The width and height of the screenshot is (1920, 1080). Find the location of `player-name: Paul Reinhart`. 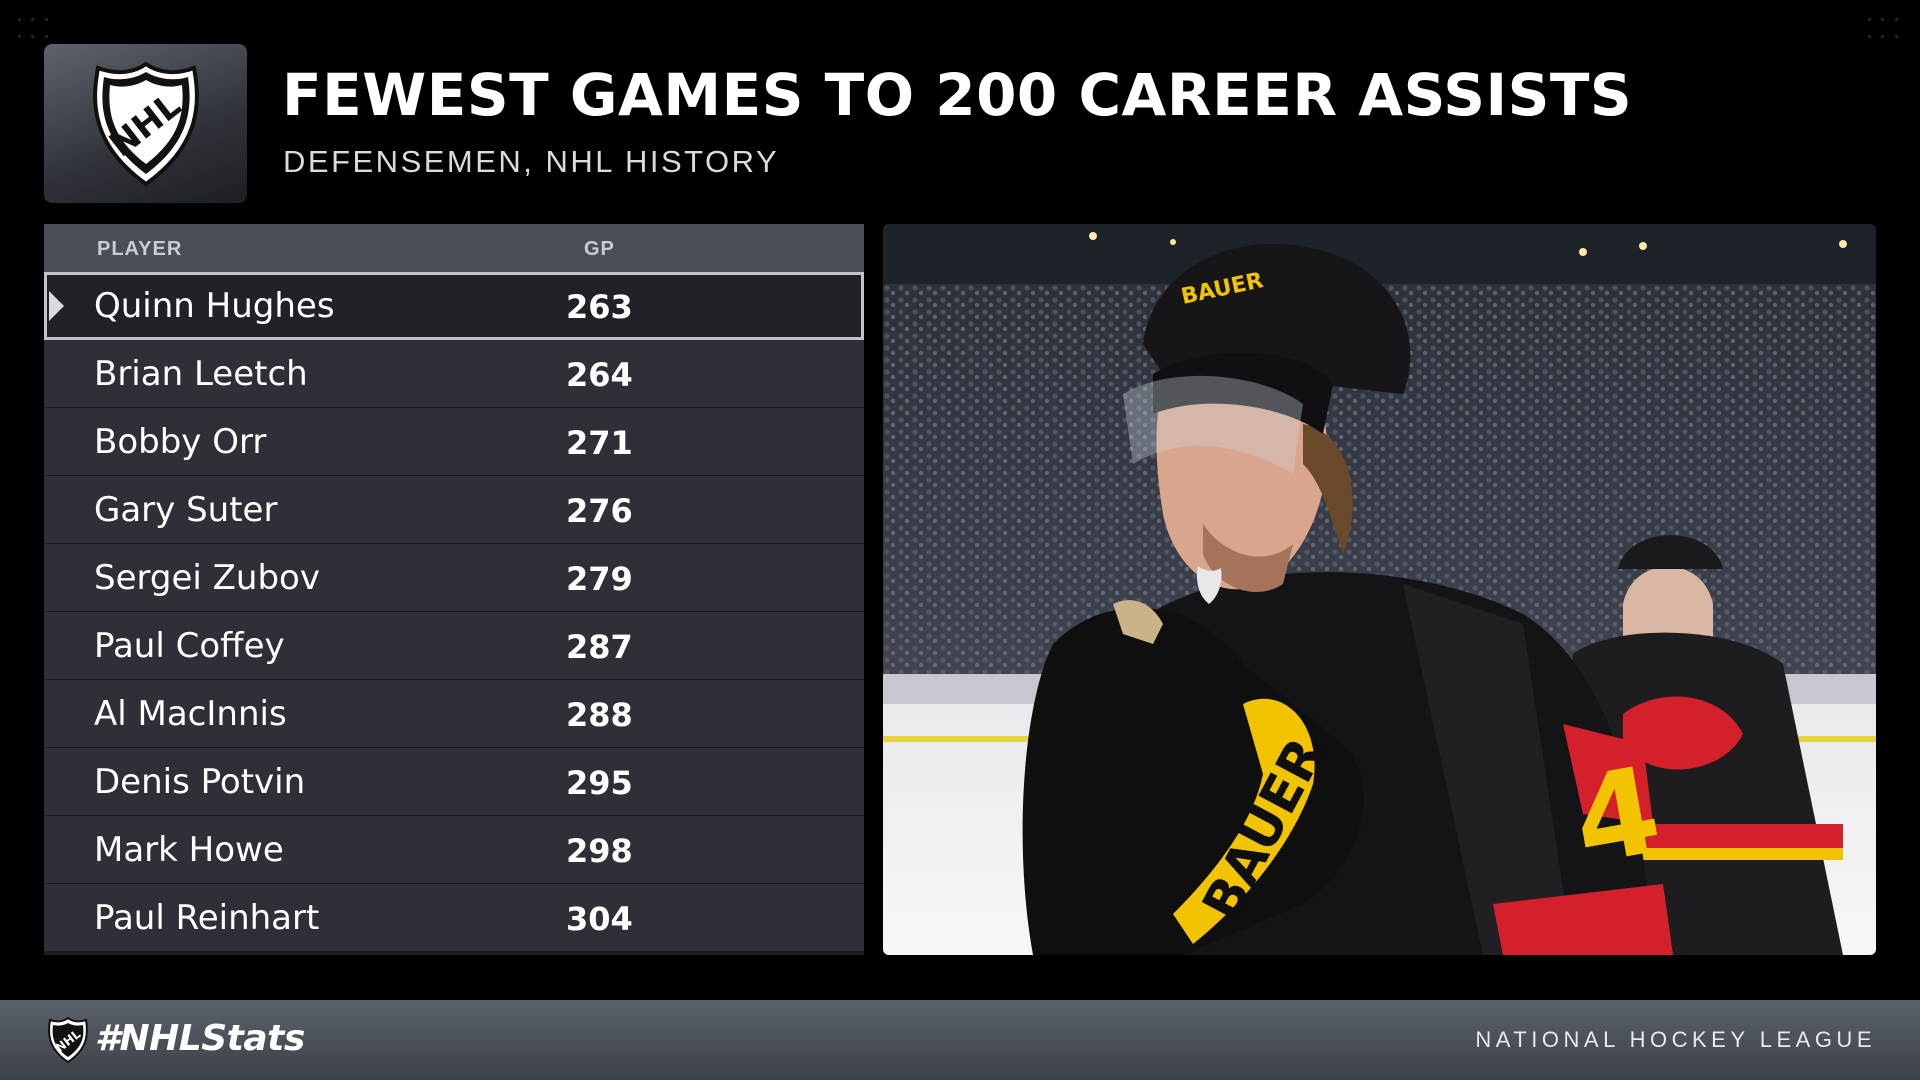

player-name: Paul Reinhart is located at coordinates (207, 918).